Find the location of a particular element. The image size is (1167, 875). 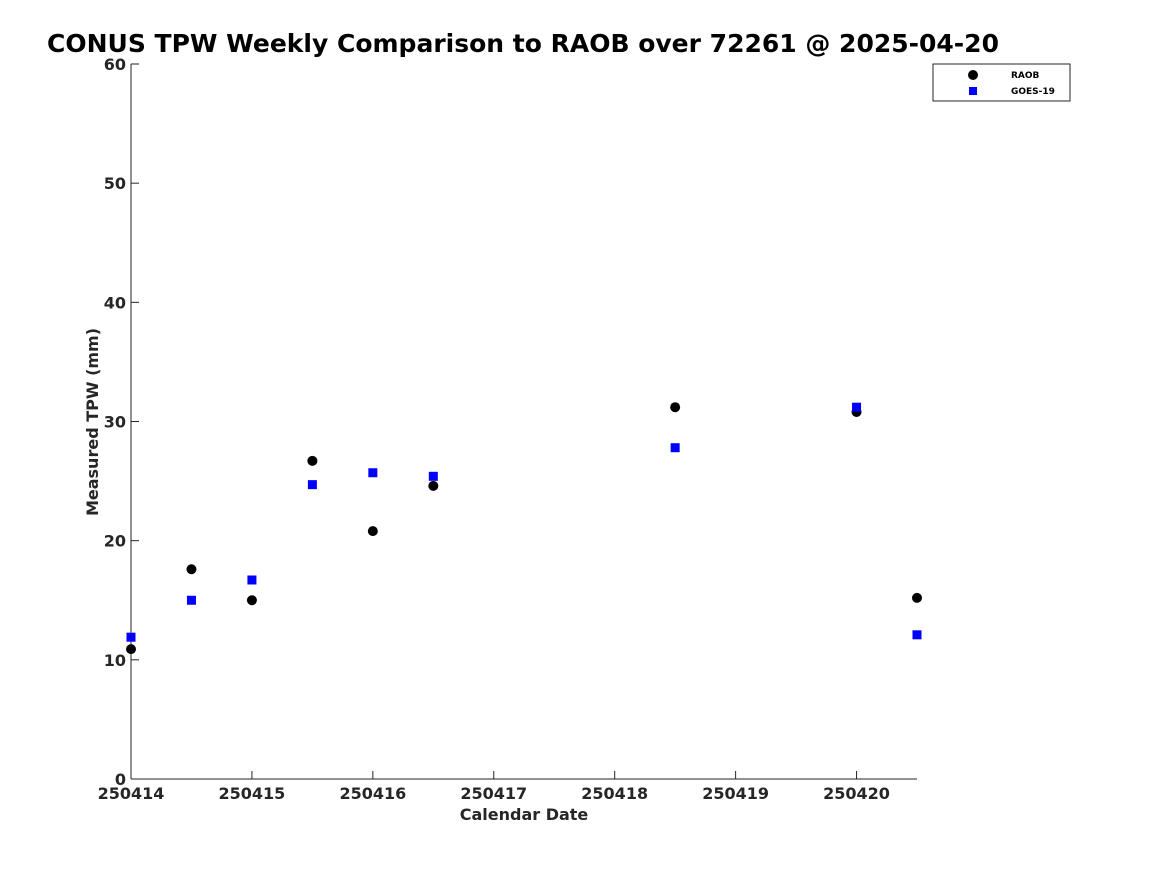

legend-label: GOES-19 is located at coordinates (1033, 92).